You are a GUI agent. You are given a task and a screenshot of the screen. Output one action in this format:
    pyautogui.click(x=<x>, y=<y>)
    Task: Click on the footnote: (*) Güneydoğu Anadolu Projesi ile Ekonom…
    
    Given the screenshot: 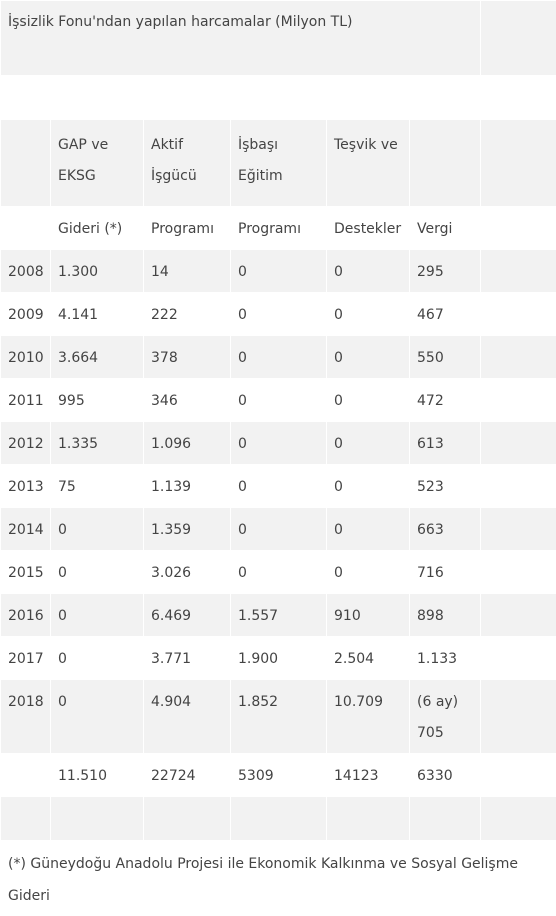 What is the action you would take?
    pyautogui.click(x=278, y=878)
    